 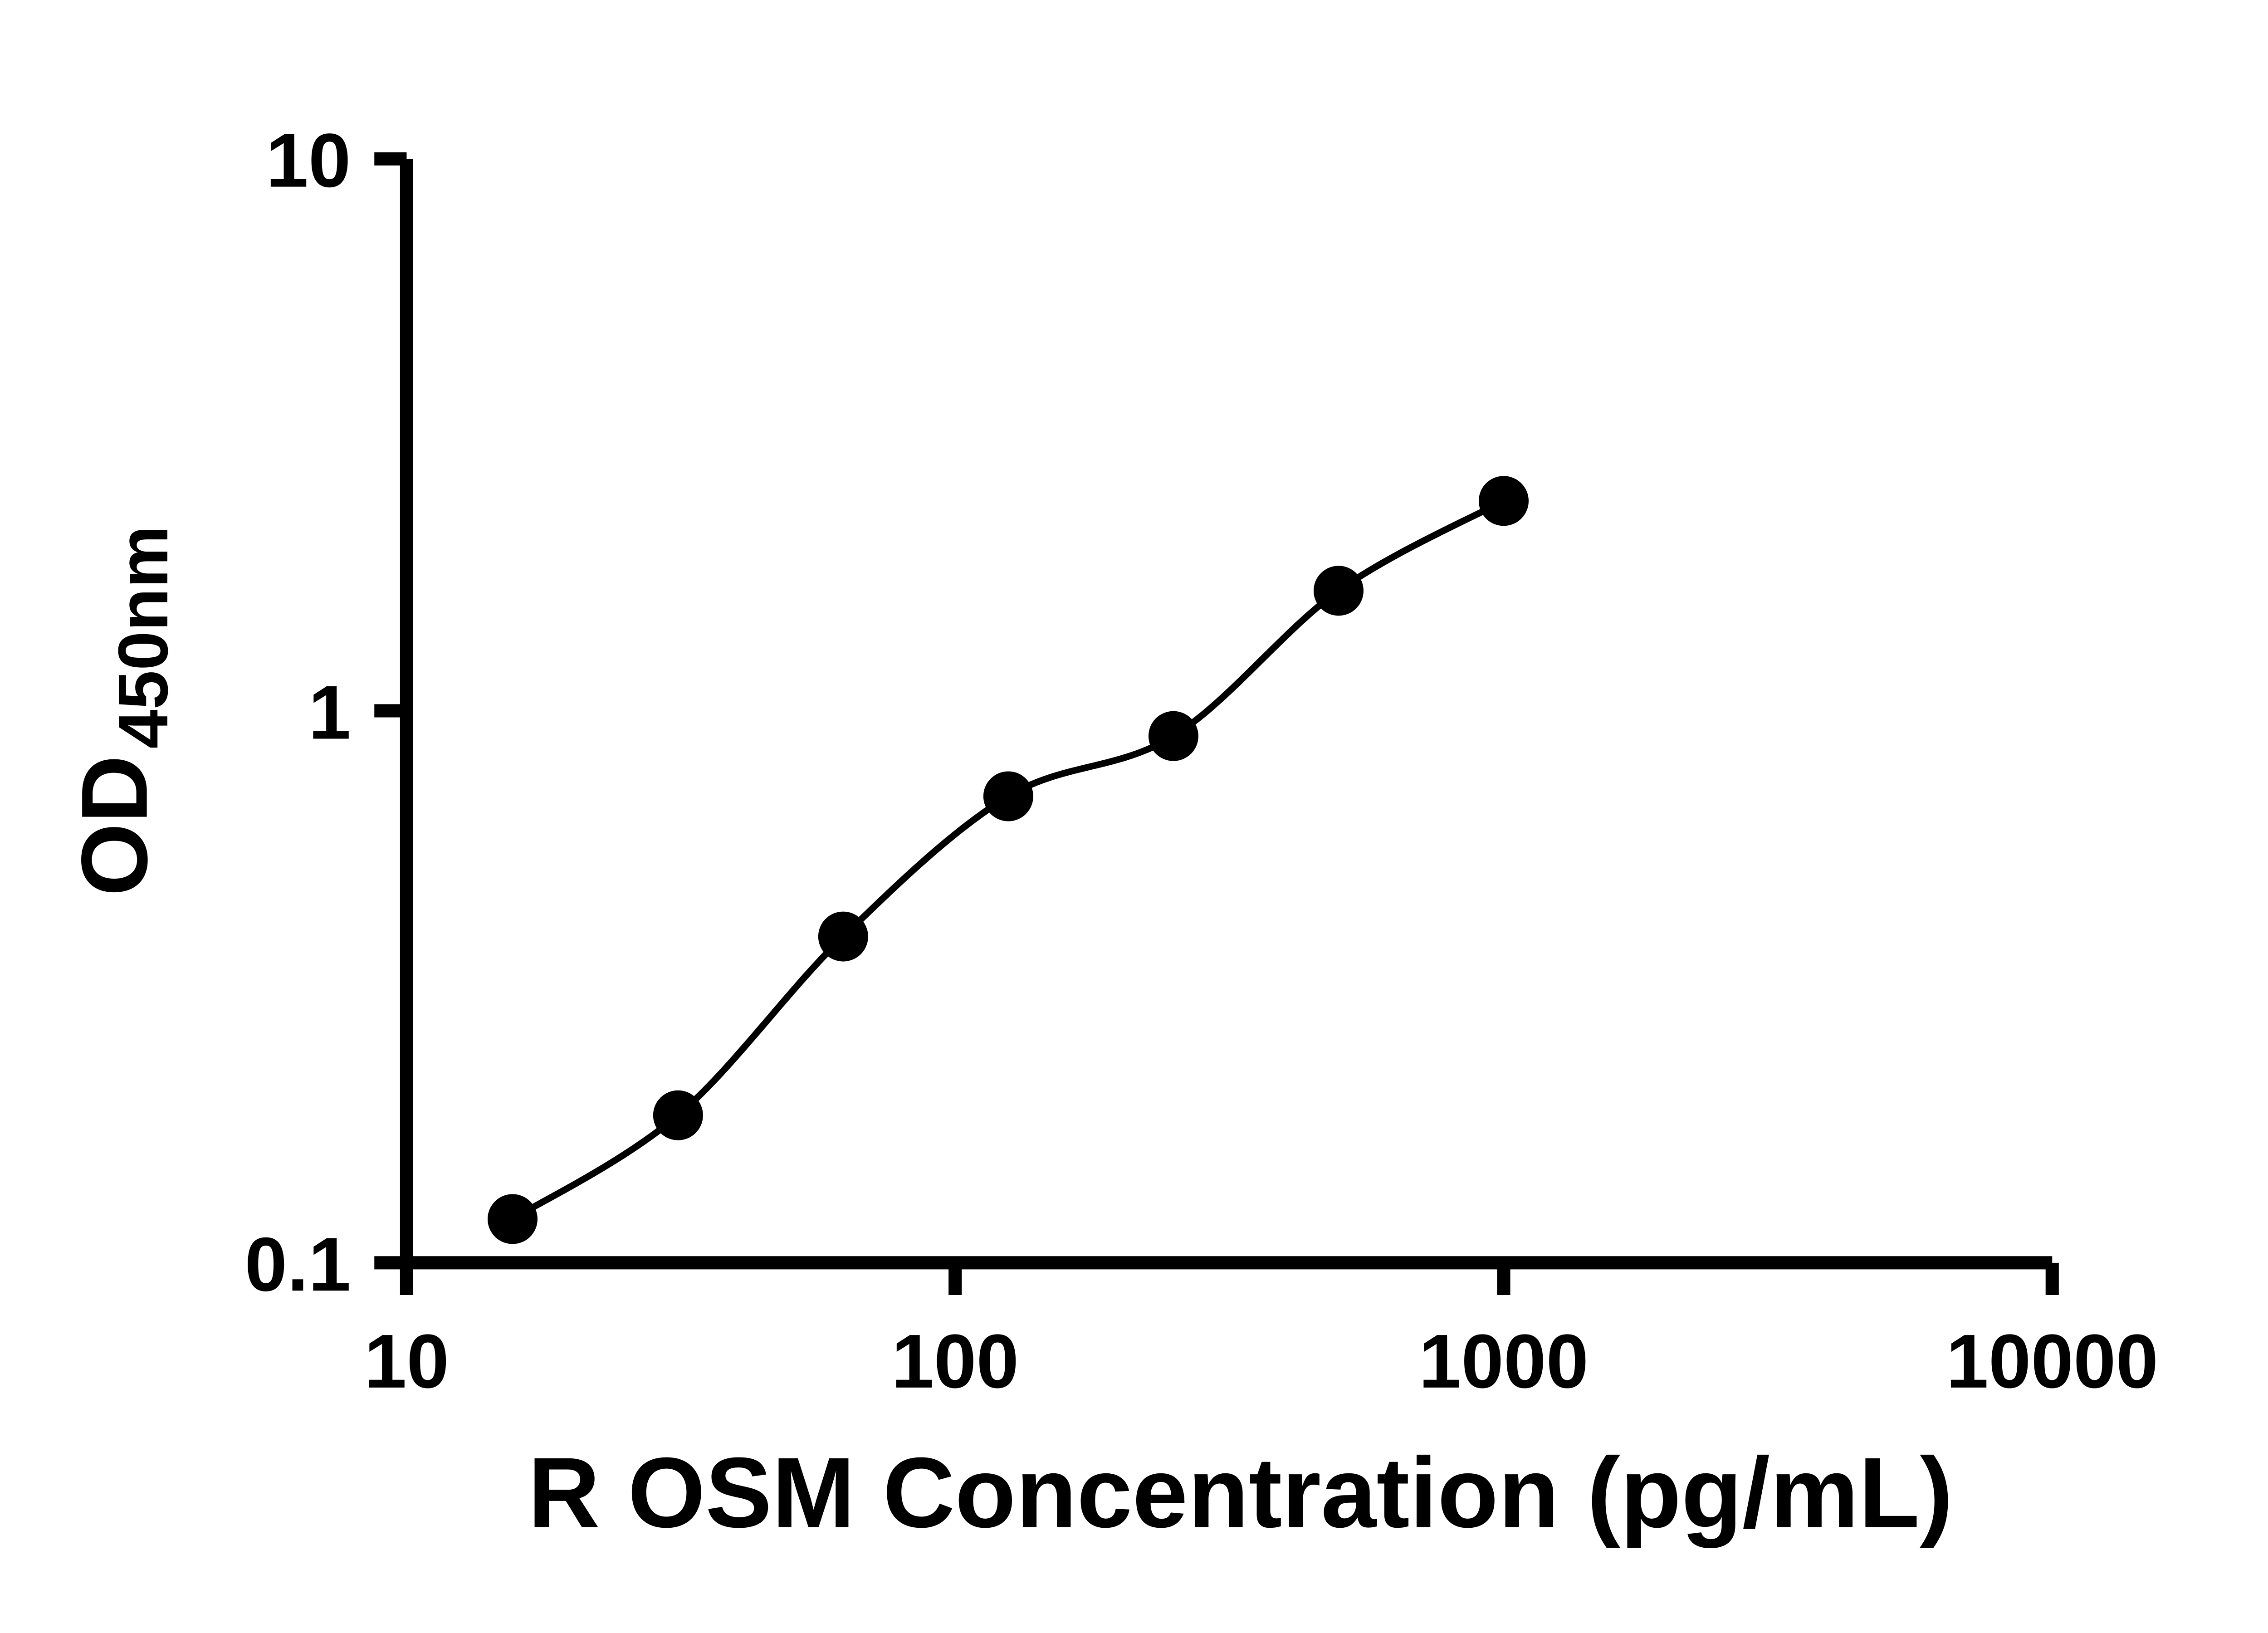 I want to click on y-axis-title-main: OD, so click(x=115, y=825).